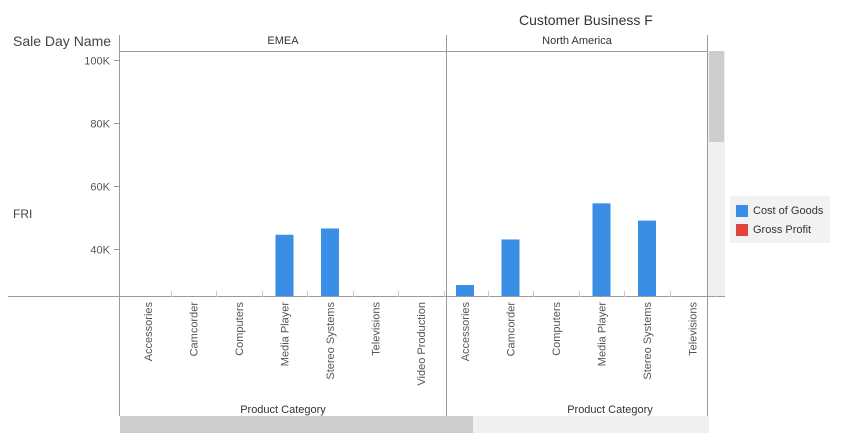 This screenshot has height=448, width=849. What do you see at coordinates (716, 96) in the screenshot?
I see `vertical-scrollbar-thumb` at bounding box center [716, 96].